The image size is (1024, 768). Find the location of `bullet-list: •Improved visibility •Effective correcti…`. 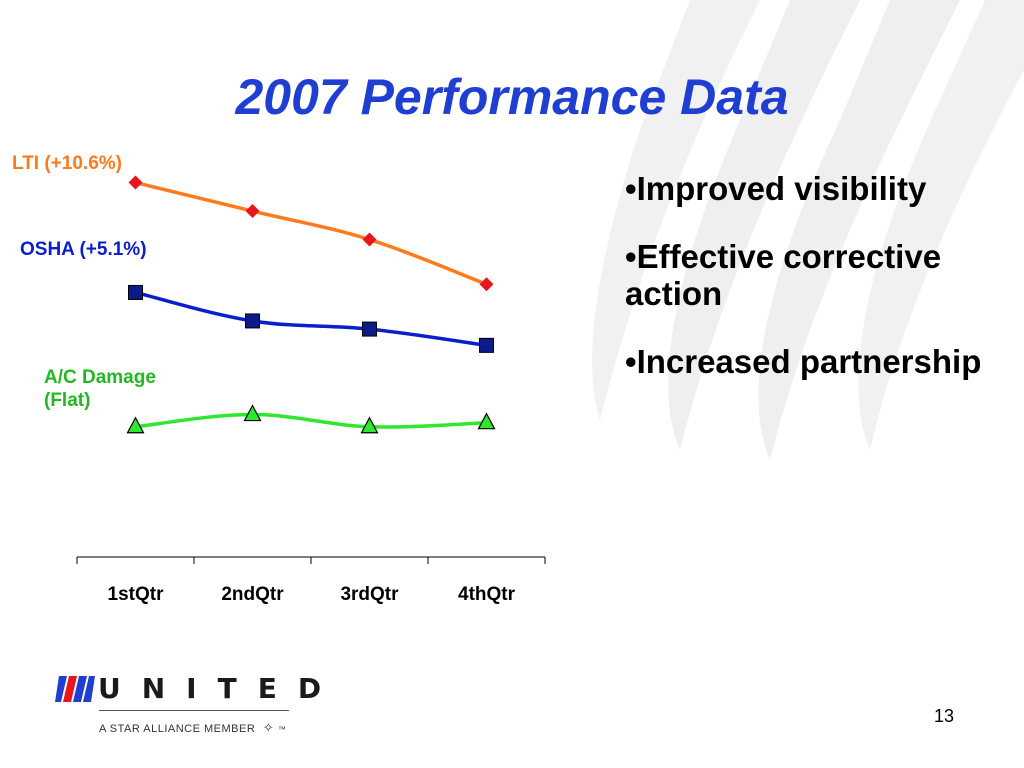

bullet-list: •Improved visibility •Effective correcti… is located at coordinates (815, 290).